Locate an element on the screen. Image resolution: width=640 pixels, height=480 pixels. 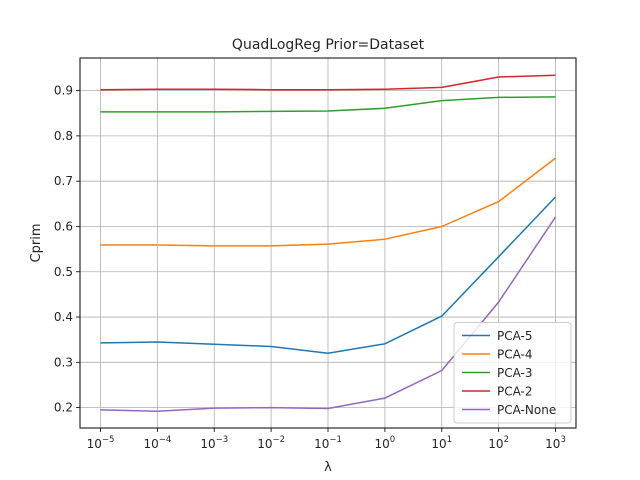
y-tick-label: 0.2 is located at coordinates (63, 408).